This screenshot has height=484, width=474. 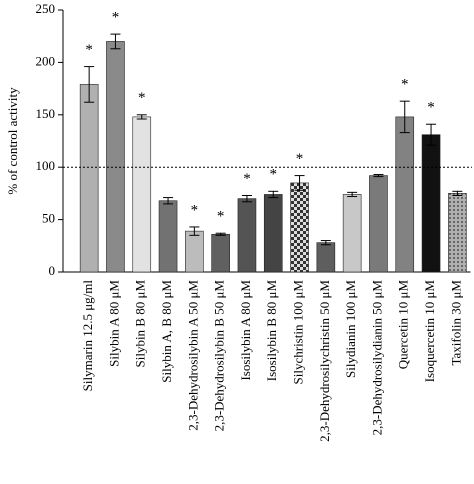 What do you see at coordinates (48, 218) in the screenshot?
I see `y-tick-label: 50` at bounding box center [48, 218].